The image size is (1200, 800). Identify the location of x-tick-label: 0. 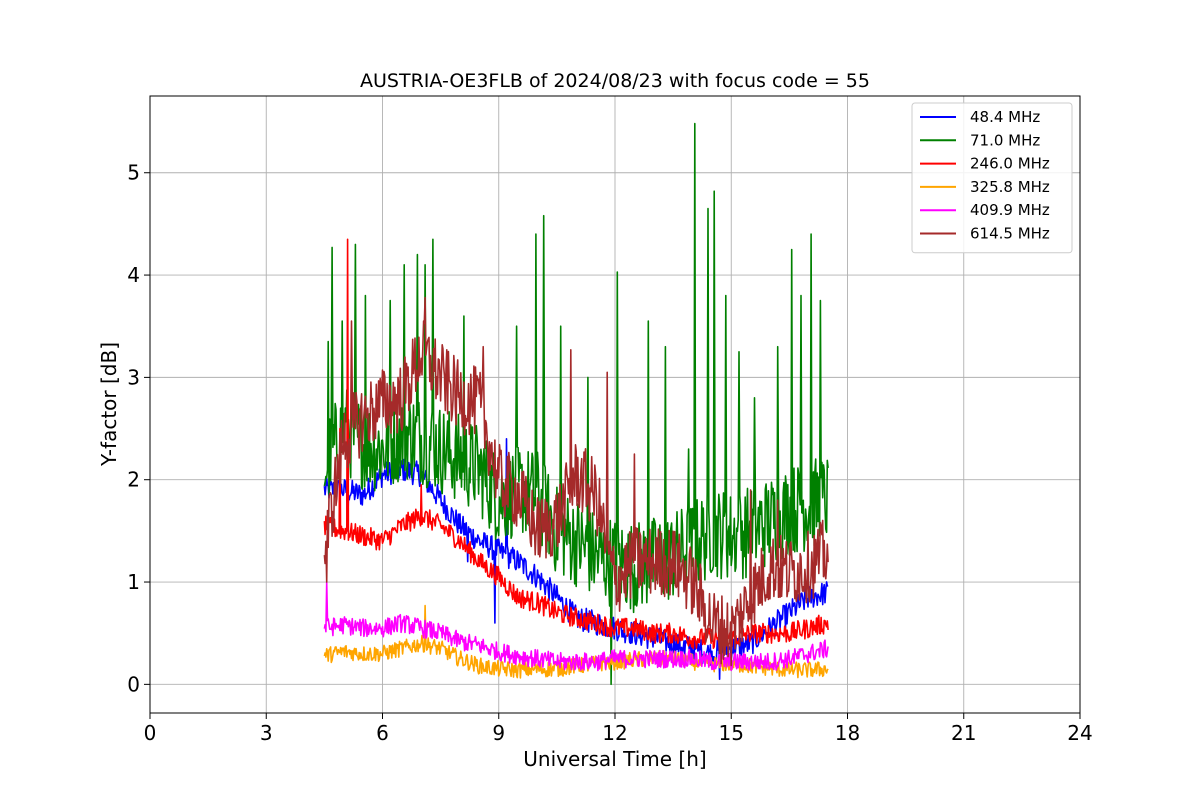
(150, 733).